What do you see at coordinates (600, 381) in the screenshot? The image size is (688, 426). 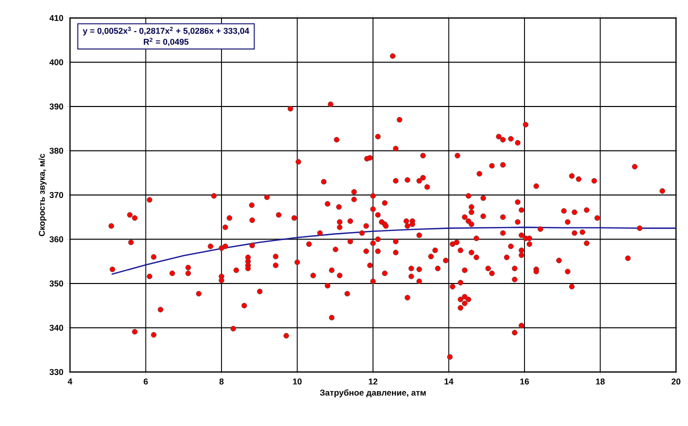 I see `x-tick-label: 18` at bounding box center [600, 381].